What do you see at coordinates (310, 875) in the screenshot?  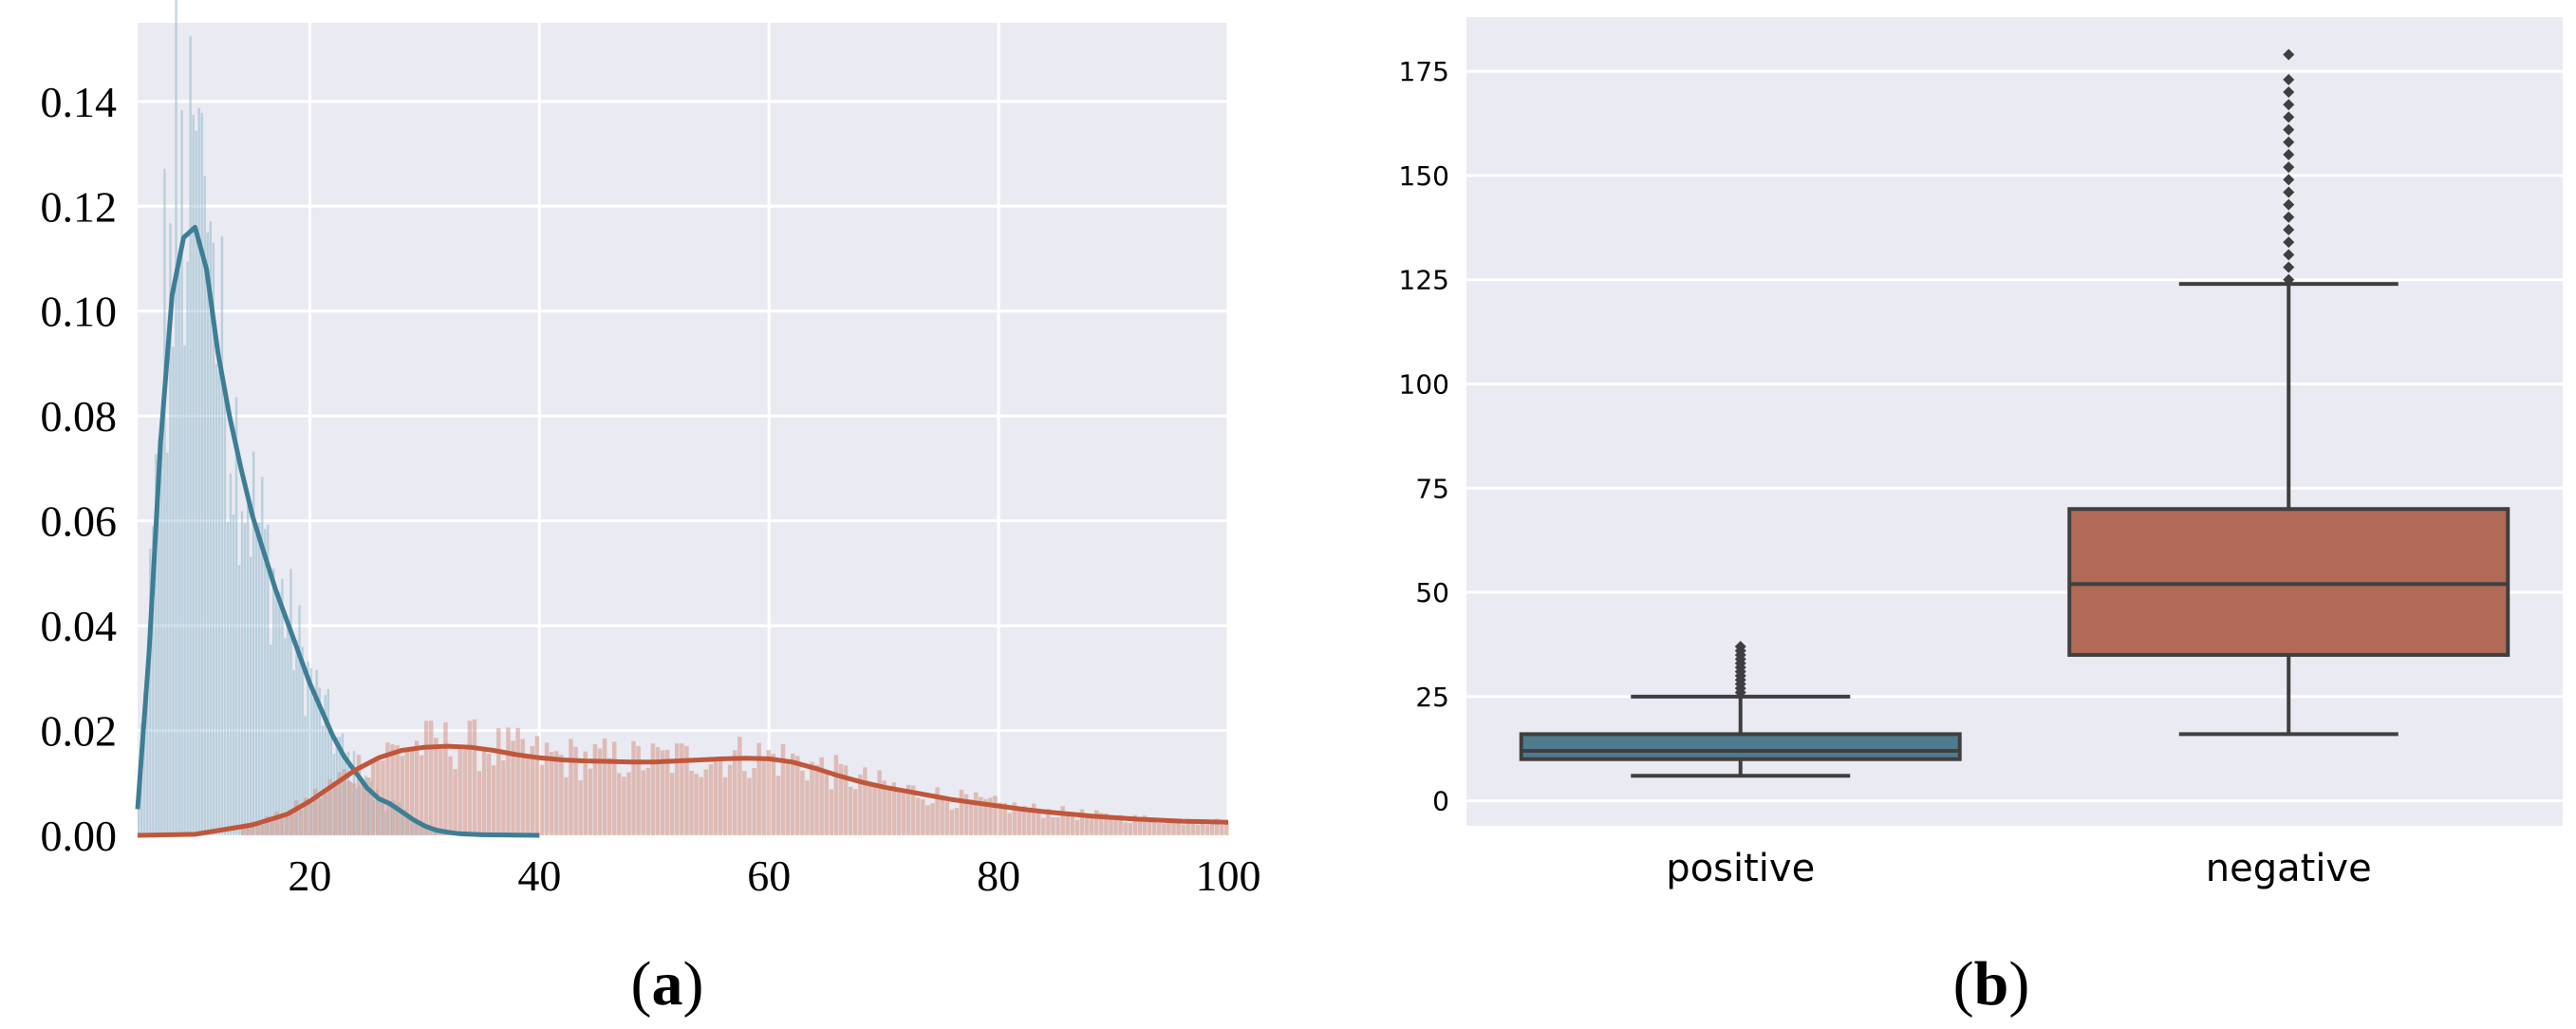 I see `panel-a-xtick-label: 20` at bounding box center [310, 875].